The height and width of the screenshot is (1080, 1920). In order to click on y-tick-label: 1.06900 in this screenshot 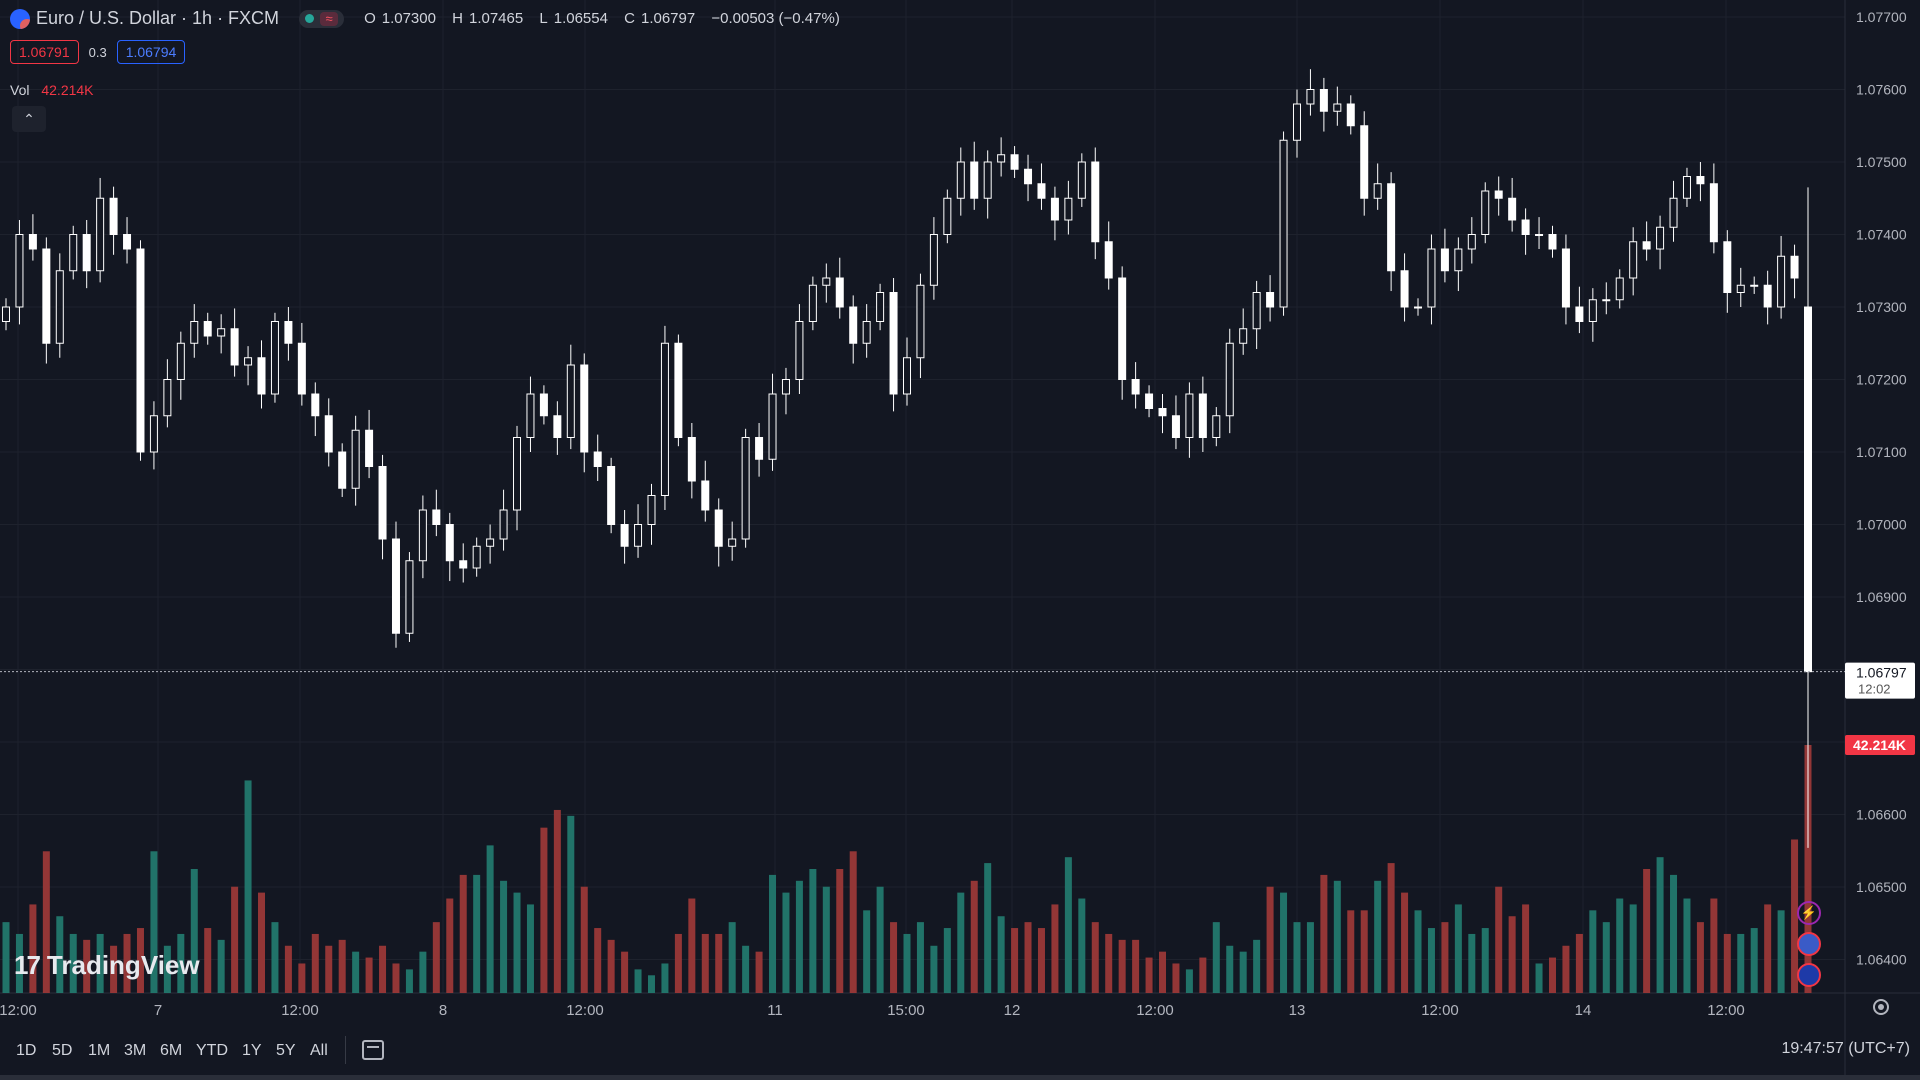, I will do `click(1881, 597)`.